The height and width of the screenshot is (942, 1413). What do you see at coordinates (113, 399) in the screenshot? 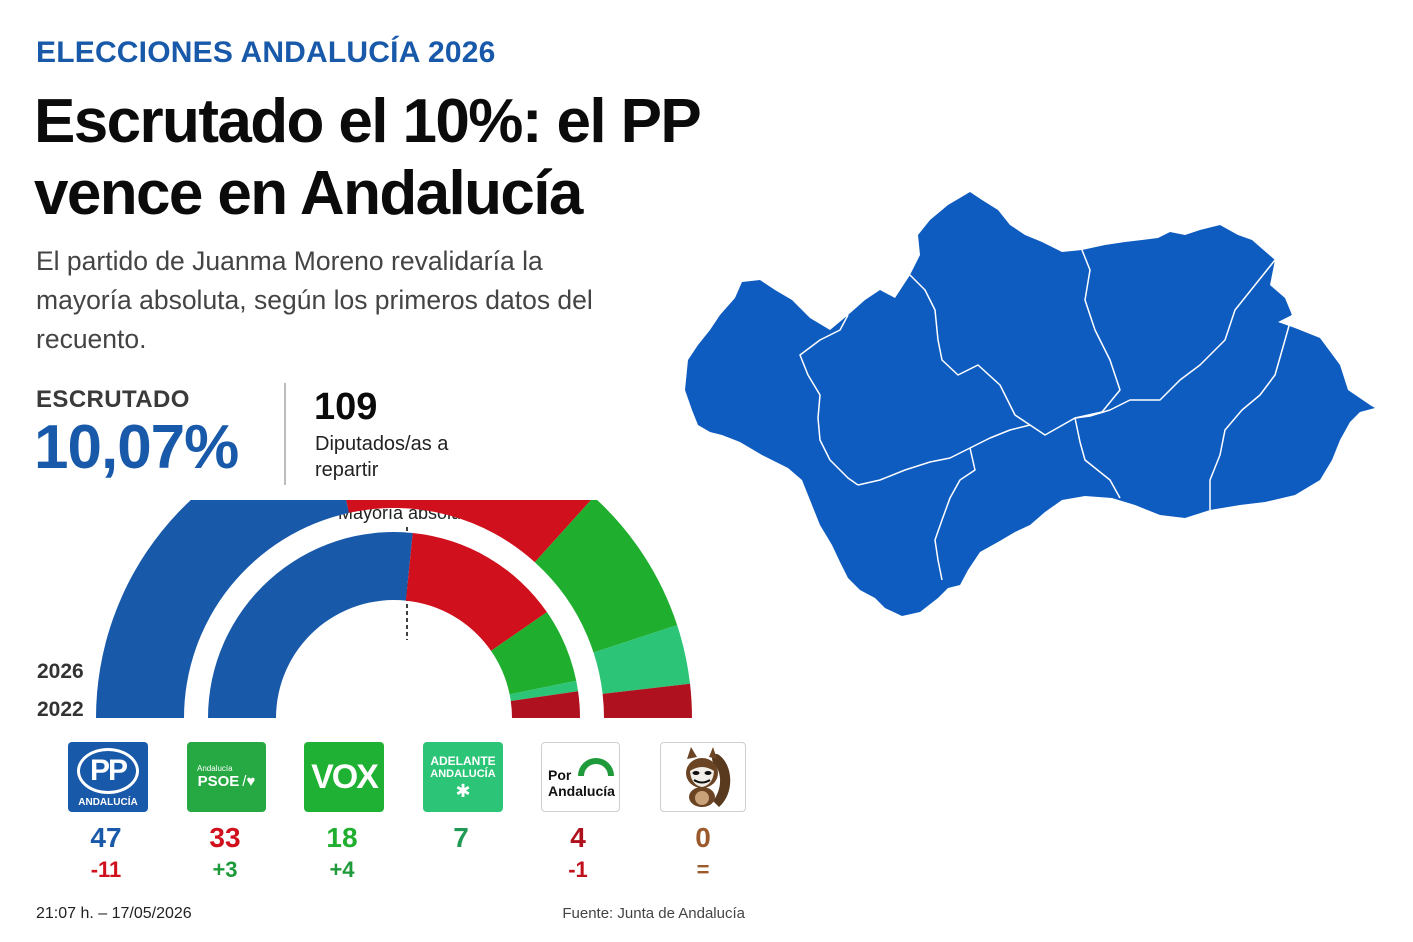
I see `scrutinized-label: ESCRUTADO` at bounding box center [113, 399].